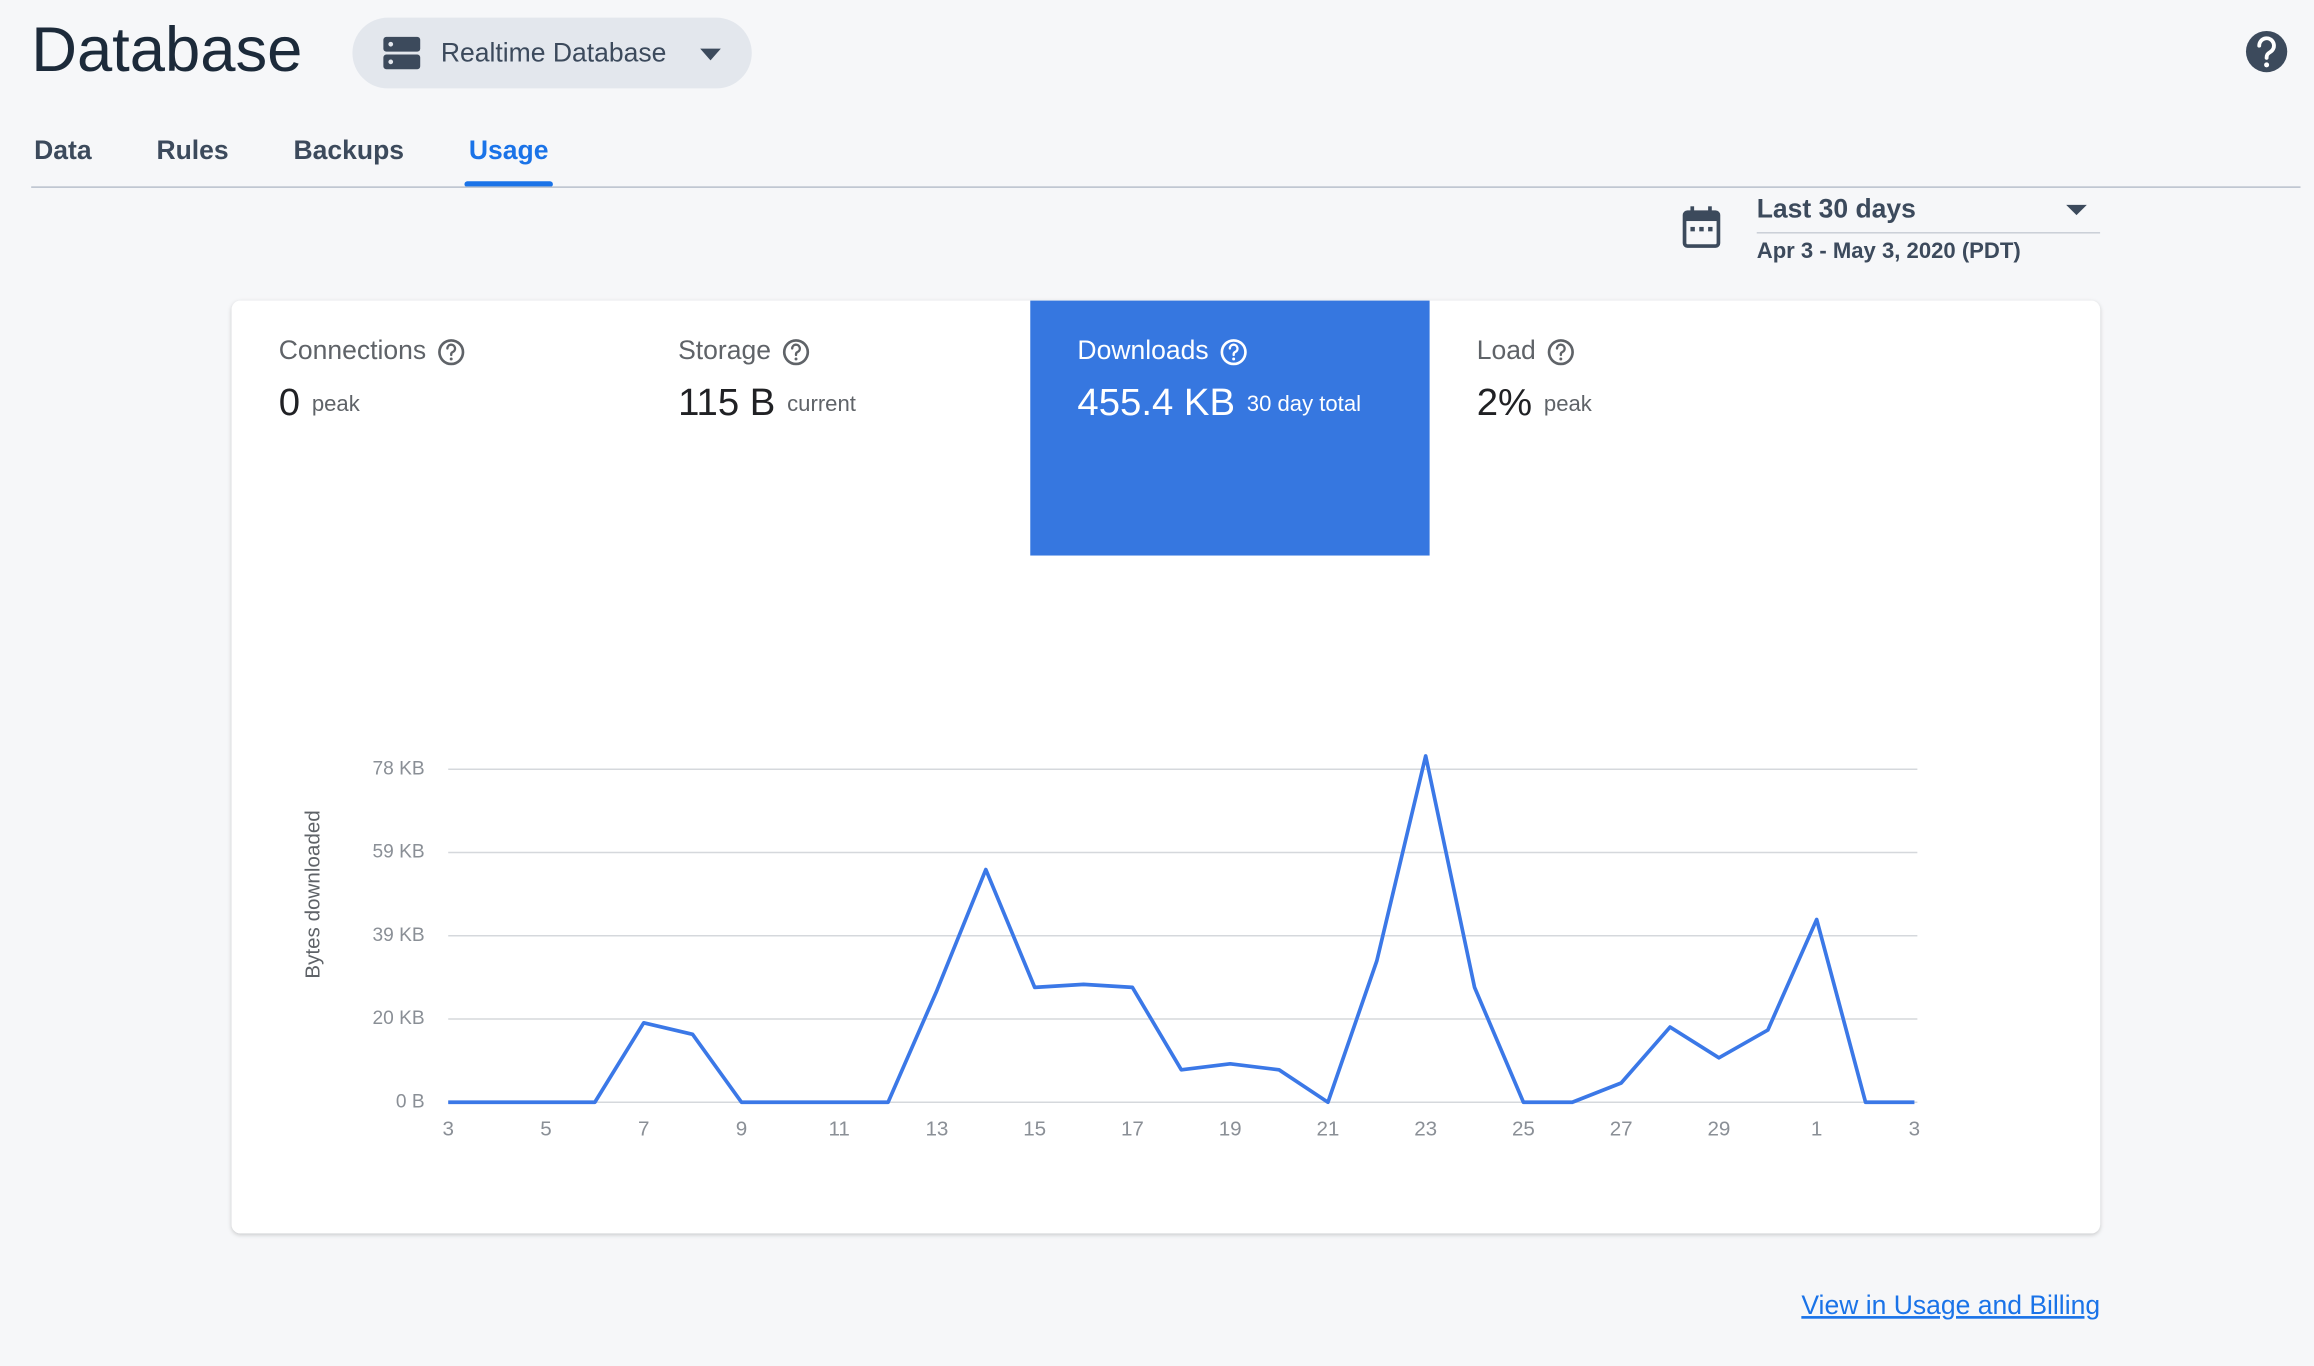 The width and height of the screenshot is (2314, 1366). What do you see at coordinates (1327, 1129) in the screenshot?
I see `x-tick-label: 21` at bounding box center [1327, 1129].